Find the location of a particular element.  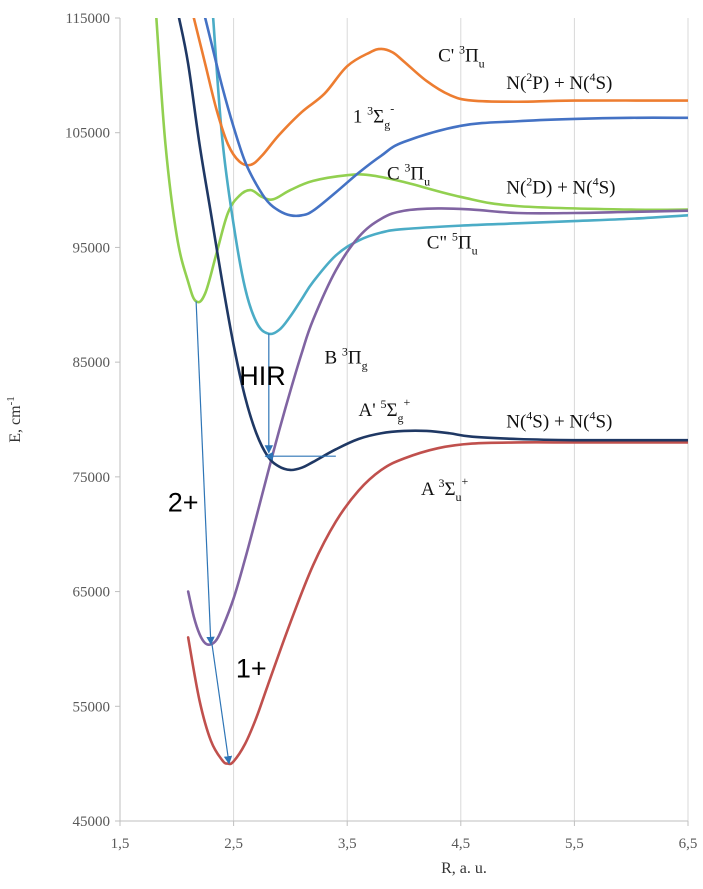

x-tick-label: 4,5 is located at coordinates (460, 844).